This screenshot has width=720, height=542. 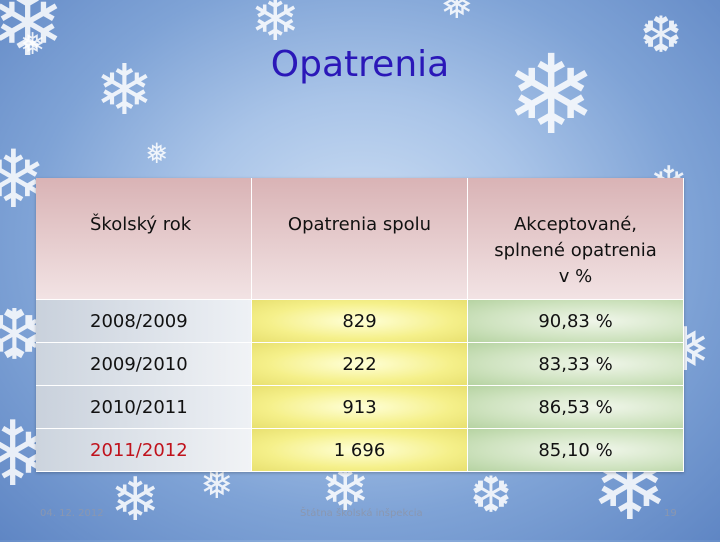 I want to click on cell-year-highlighted: 2011/2012, so click(x=144, y=450).